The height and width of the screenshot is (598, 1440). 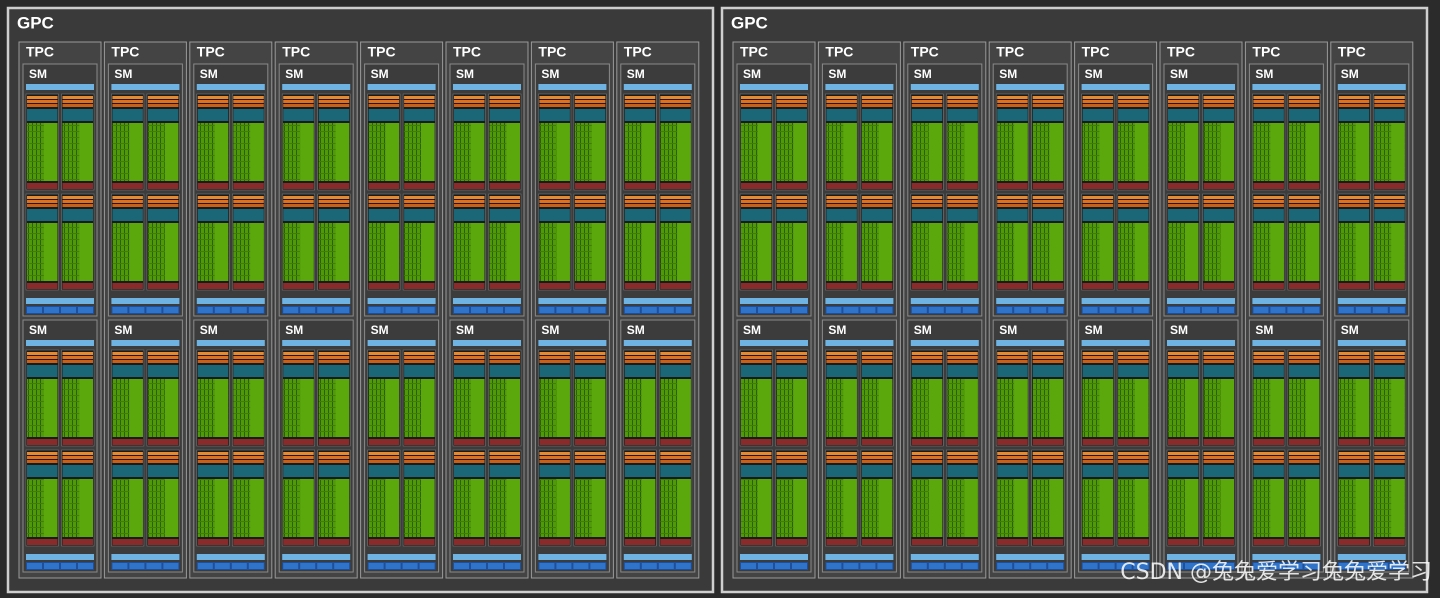 I want to click on gpc-label: GPC, so click(x=749, y=22).